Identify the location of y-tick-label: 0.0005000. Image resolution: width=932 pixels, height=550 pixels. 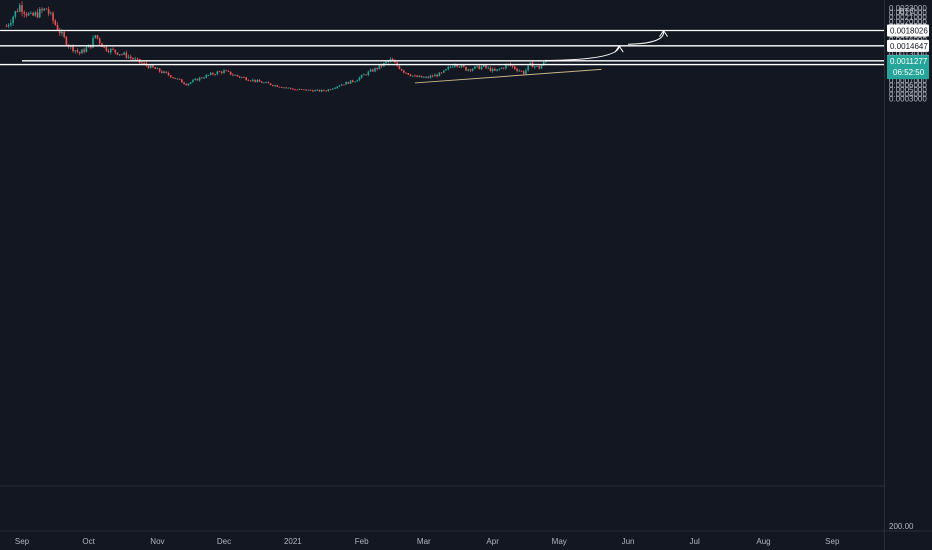
(908, 90).